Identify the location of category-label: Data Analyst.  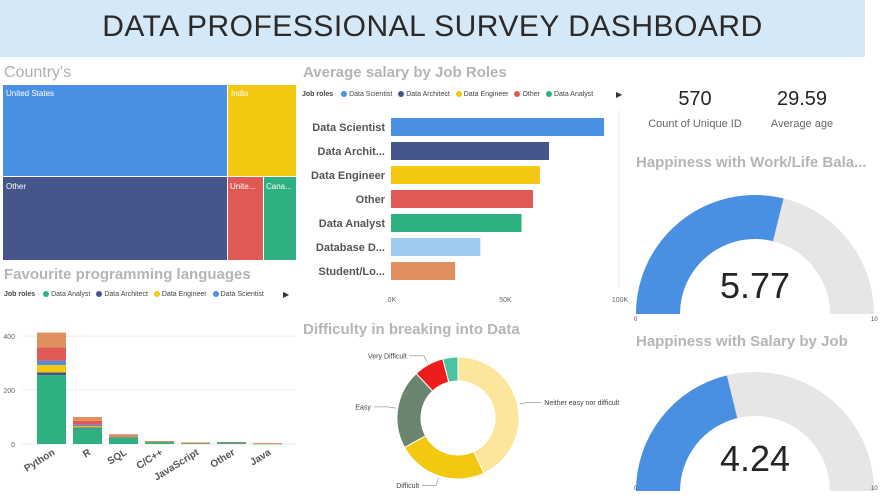
(352, 224).